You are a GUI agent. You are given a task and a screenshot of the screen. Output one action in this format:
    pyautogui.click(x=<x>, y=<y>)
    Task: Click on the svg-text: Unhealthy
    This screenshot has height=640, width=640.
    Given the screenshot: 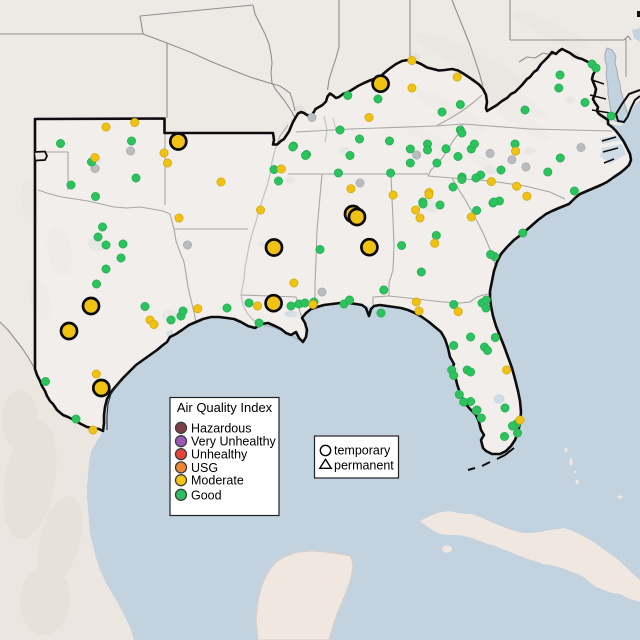 What is the action you would take?
    pyautogui.click(x=219, y=455)
    